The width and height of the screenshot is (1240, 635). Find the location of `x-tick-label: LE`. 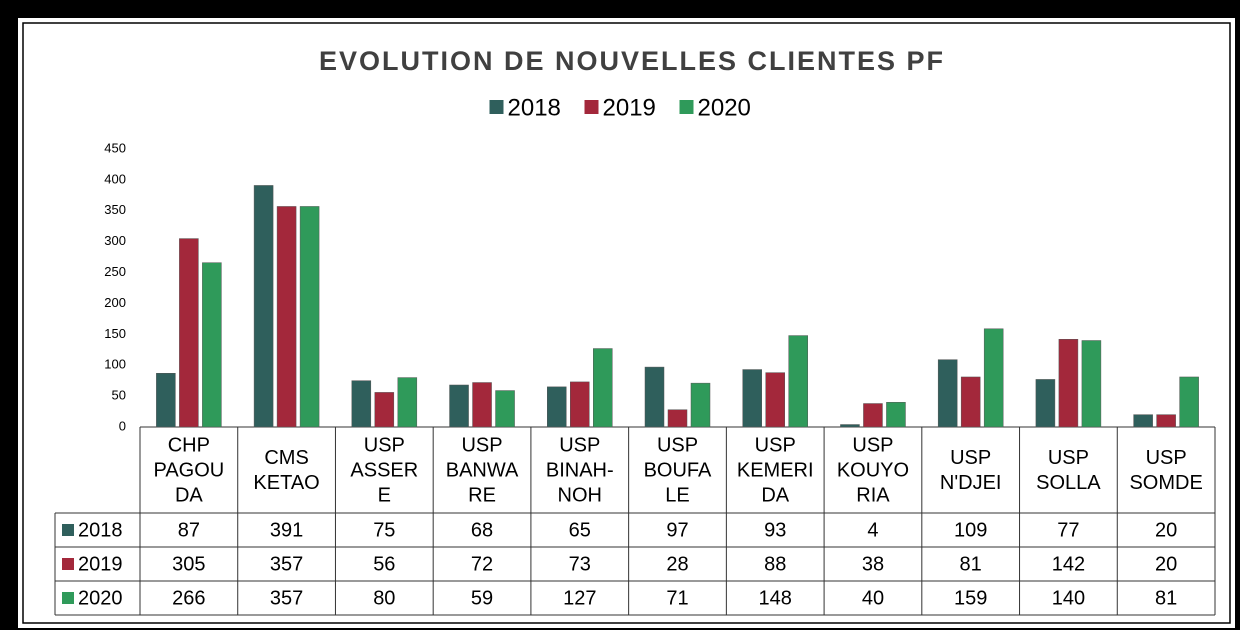

x-tick-label: LE is located at coordinates (677, 495).